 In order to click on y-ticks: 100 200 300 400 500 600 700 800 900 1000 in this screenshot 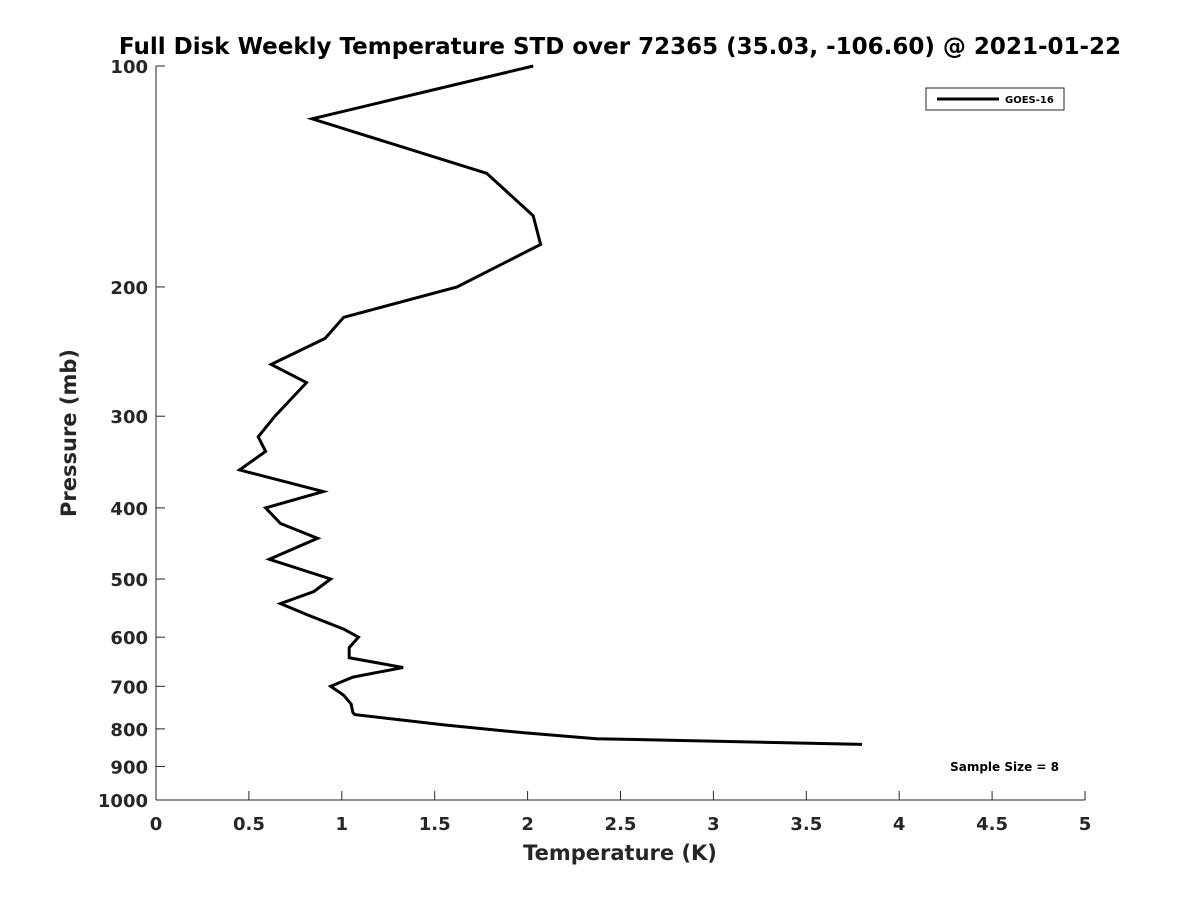, I will do `click(131, 434)`.